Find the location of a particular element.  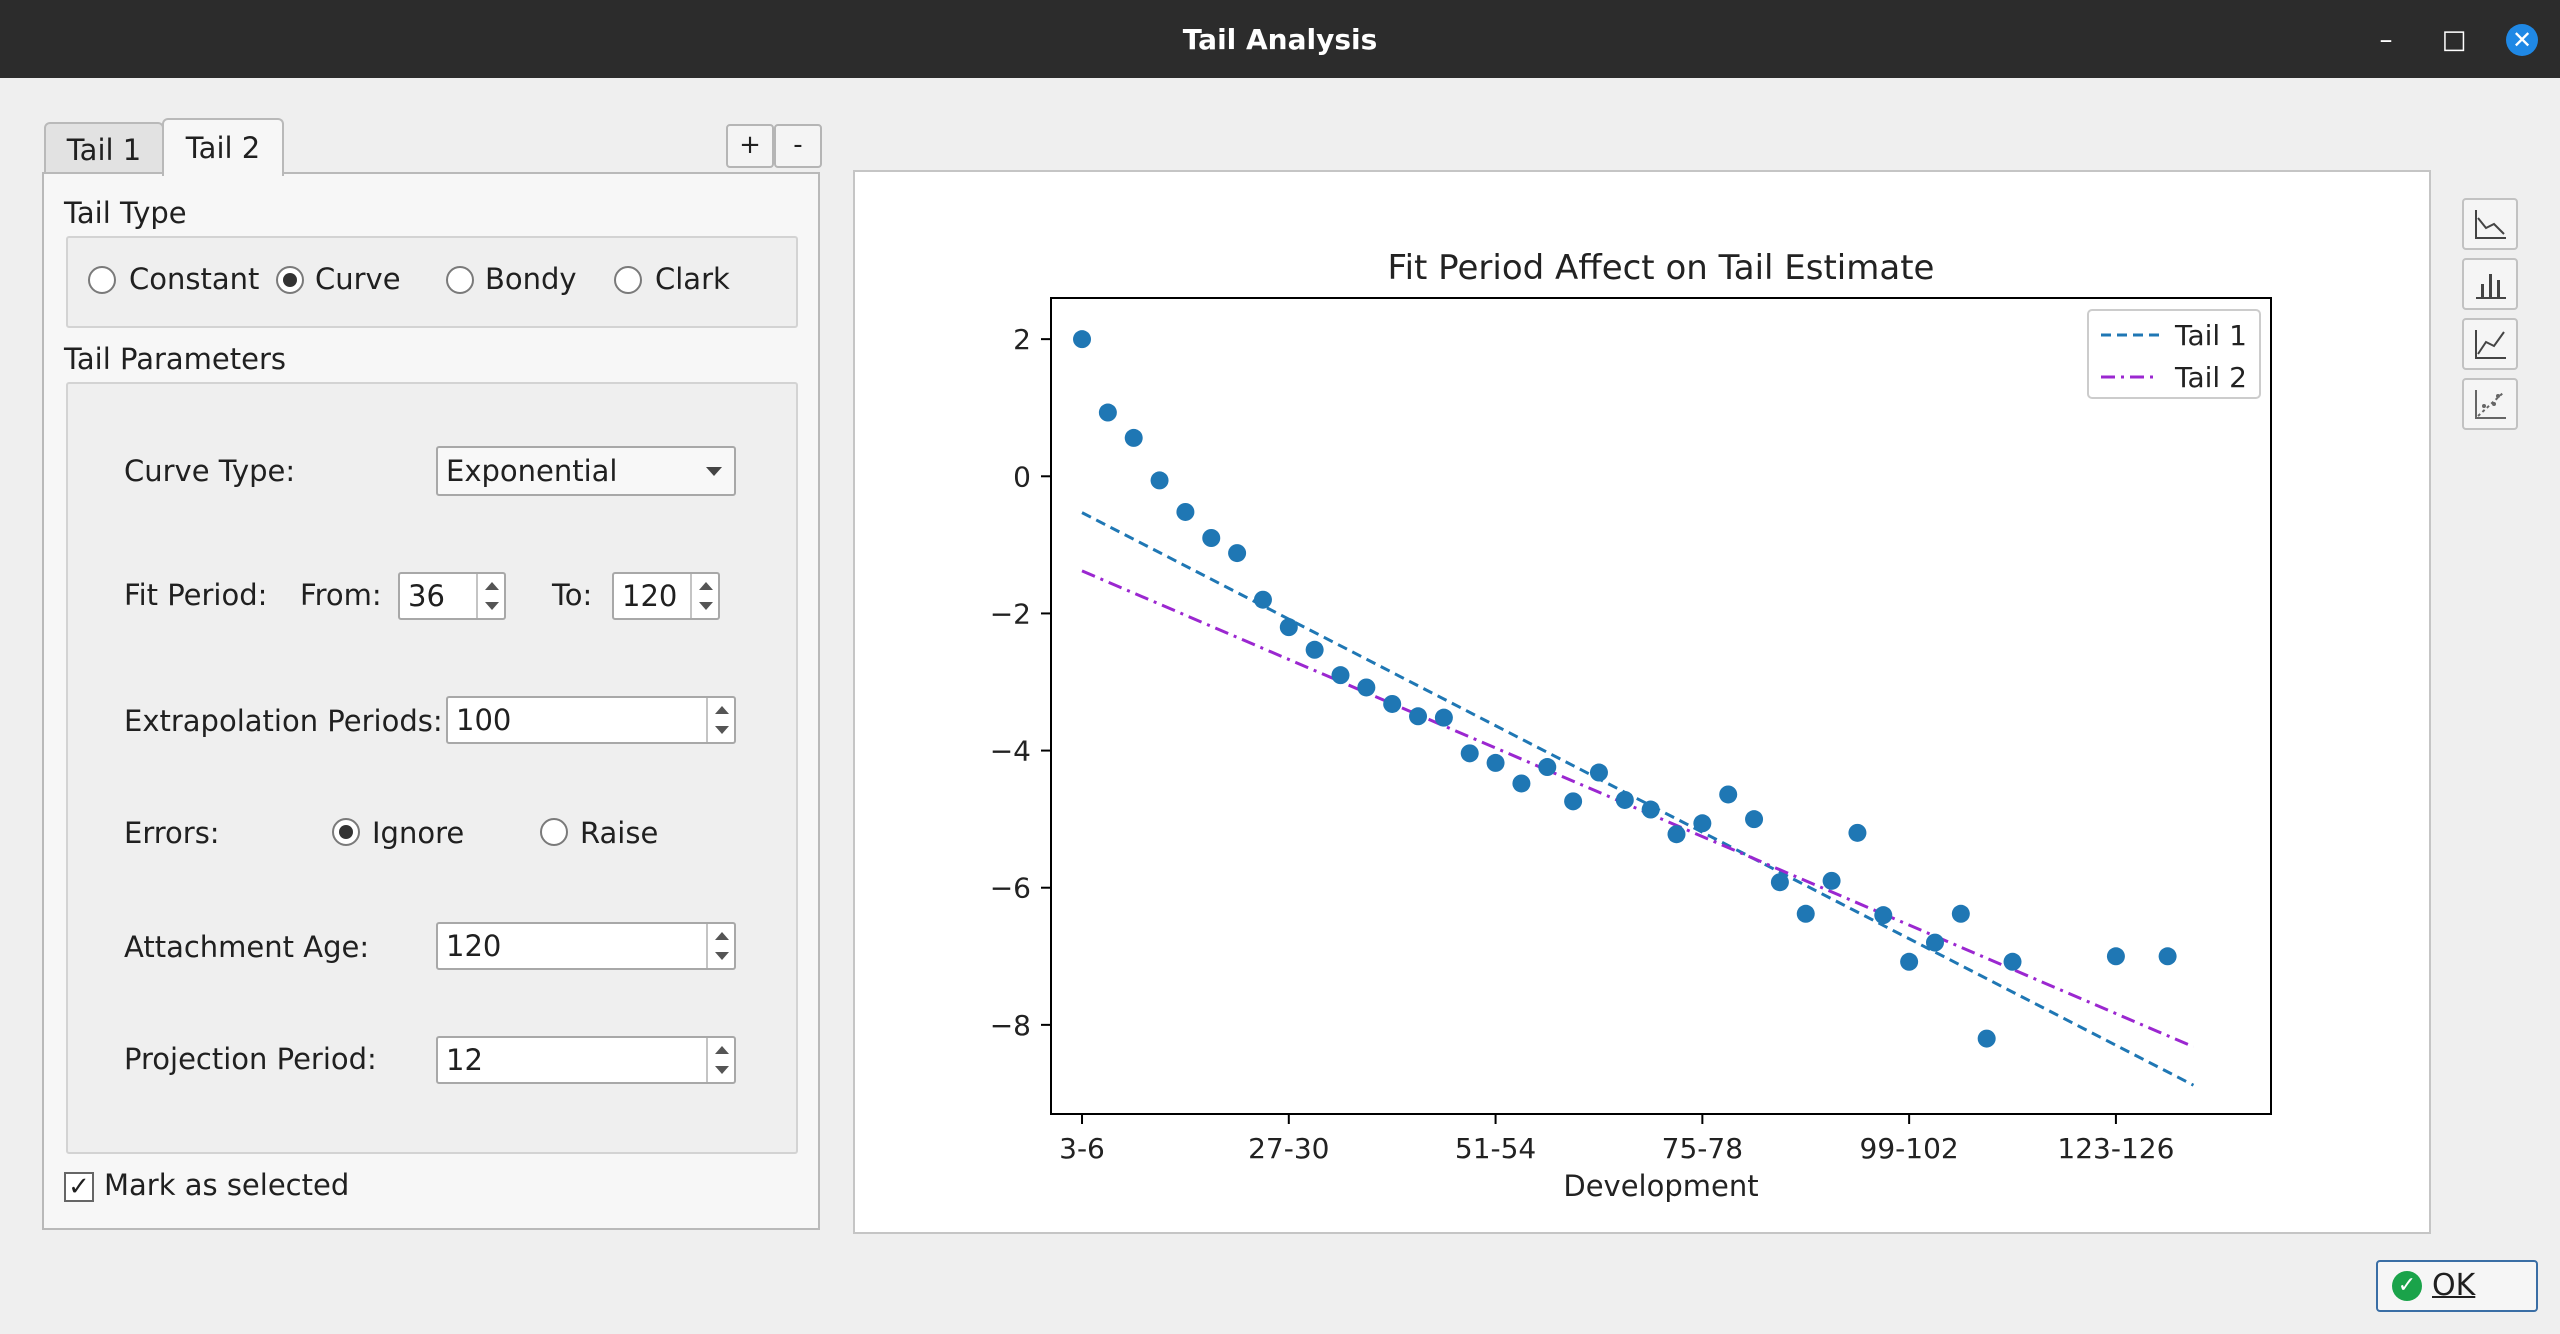

y-tick-label: −2 is located at coordinates (1010, 613).